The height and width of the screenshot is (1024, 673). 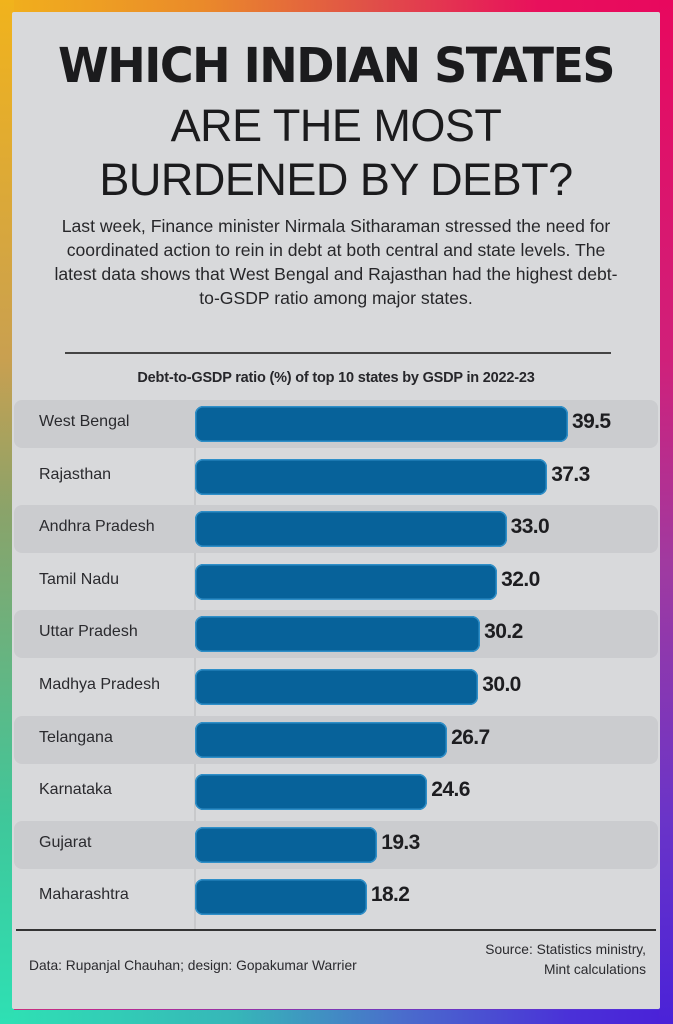 I want to click on chart-row: Gujarat 19.3, so click(x=336, y=845).